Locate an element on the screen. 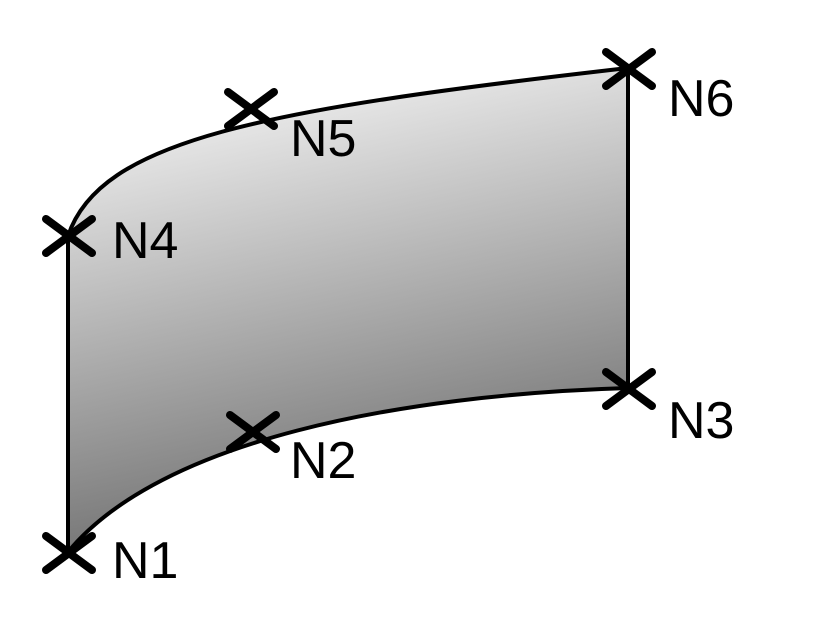  node-label-n6: N6 is located at coordinates (701, 99).